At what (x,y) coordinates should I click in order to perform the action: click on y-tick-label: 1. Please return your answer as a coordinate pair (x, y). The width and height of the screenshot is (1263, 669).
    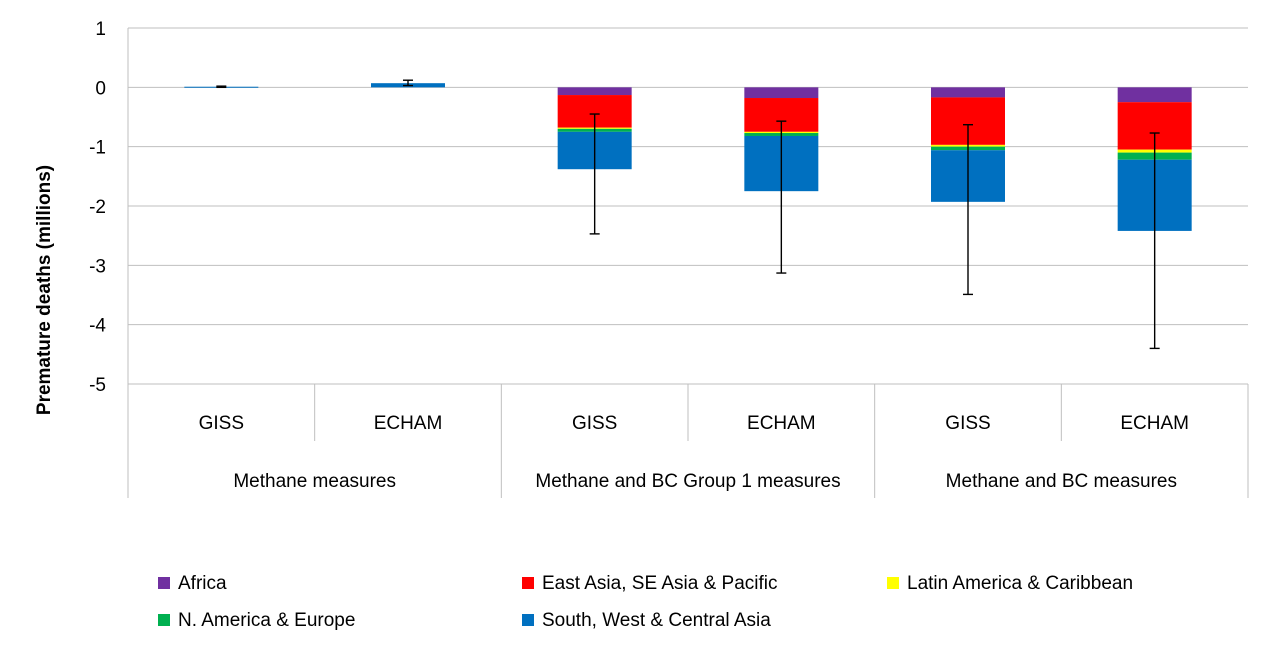
    Looking at the image, I should click on (100, 29).